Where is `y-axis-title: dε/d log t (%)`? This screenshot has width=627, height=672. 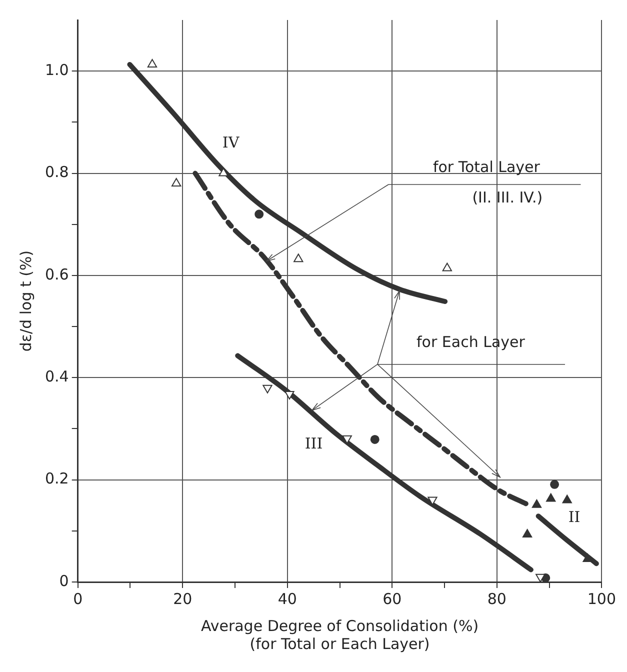 y-axis-title: dε/d log t (%) is located at coordinates (25, 301).